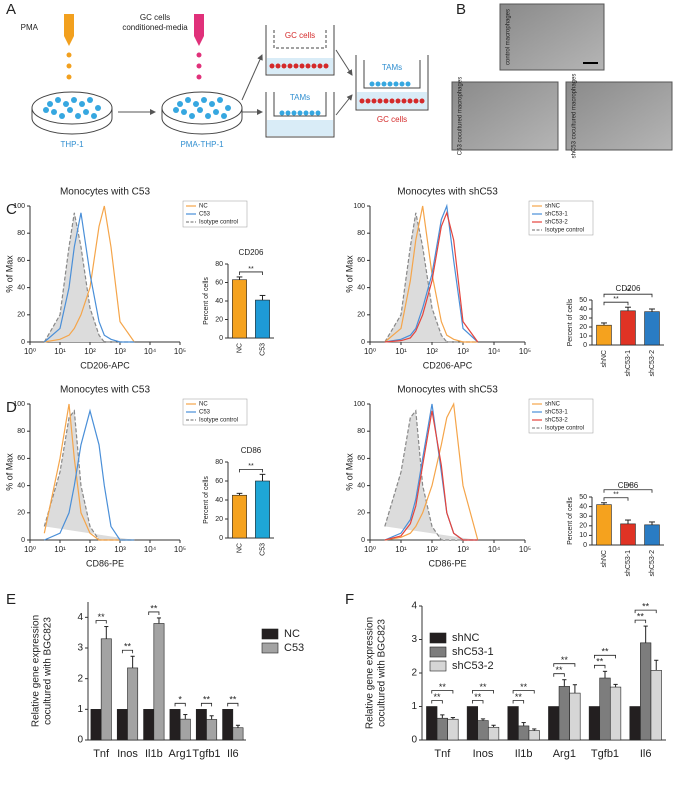 This screenshot has width=674, height=791. I want to click on y-axis-label: Percent of cells, so click(206, 301).